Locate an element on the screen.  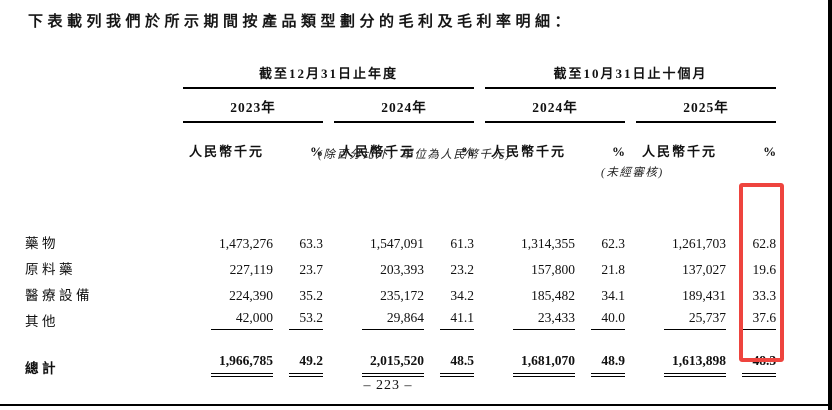
year-header-2024-10m: 2024年 is located at coordinates (555, 105).